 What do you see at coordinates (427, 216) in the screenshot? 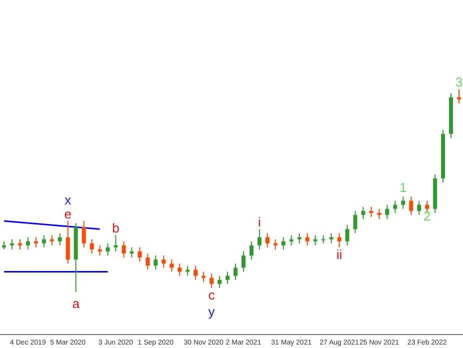
I see `annotation: 2` at bounding box center [427, 216].